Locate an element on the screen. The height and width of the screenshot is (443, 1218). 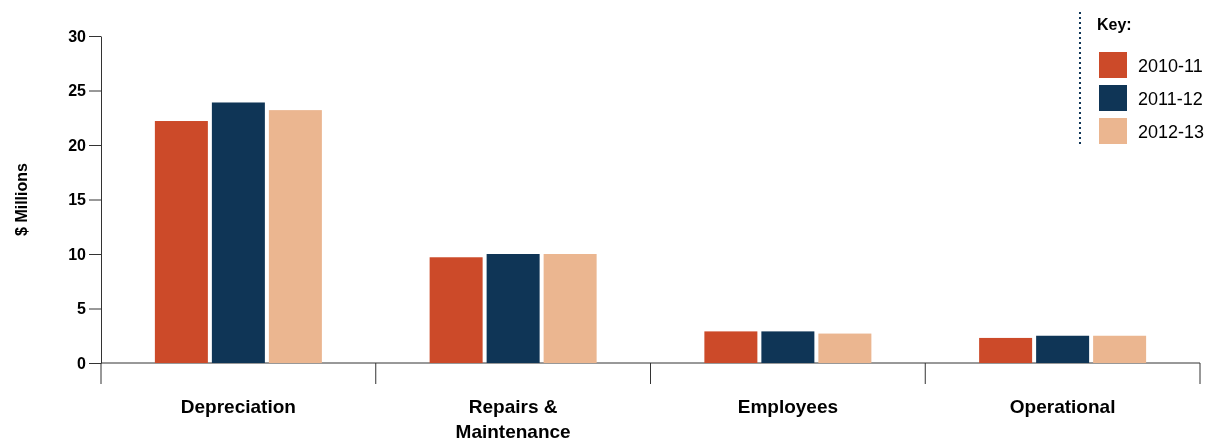
y-tick-label: 25 is located at coordinates (77, 91).